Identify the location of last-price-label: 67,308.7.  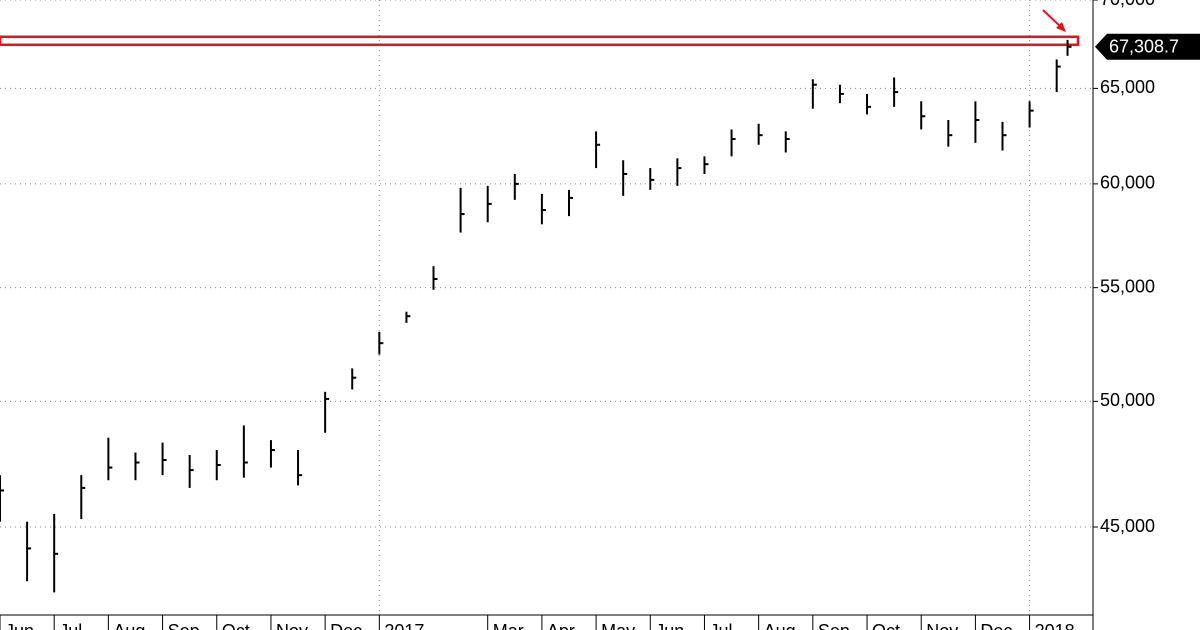
(1144, 47).